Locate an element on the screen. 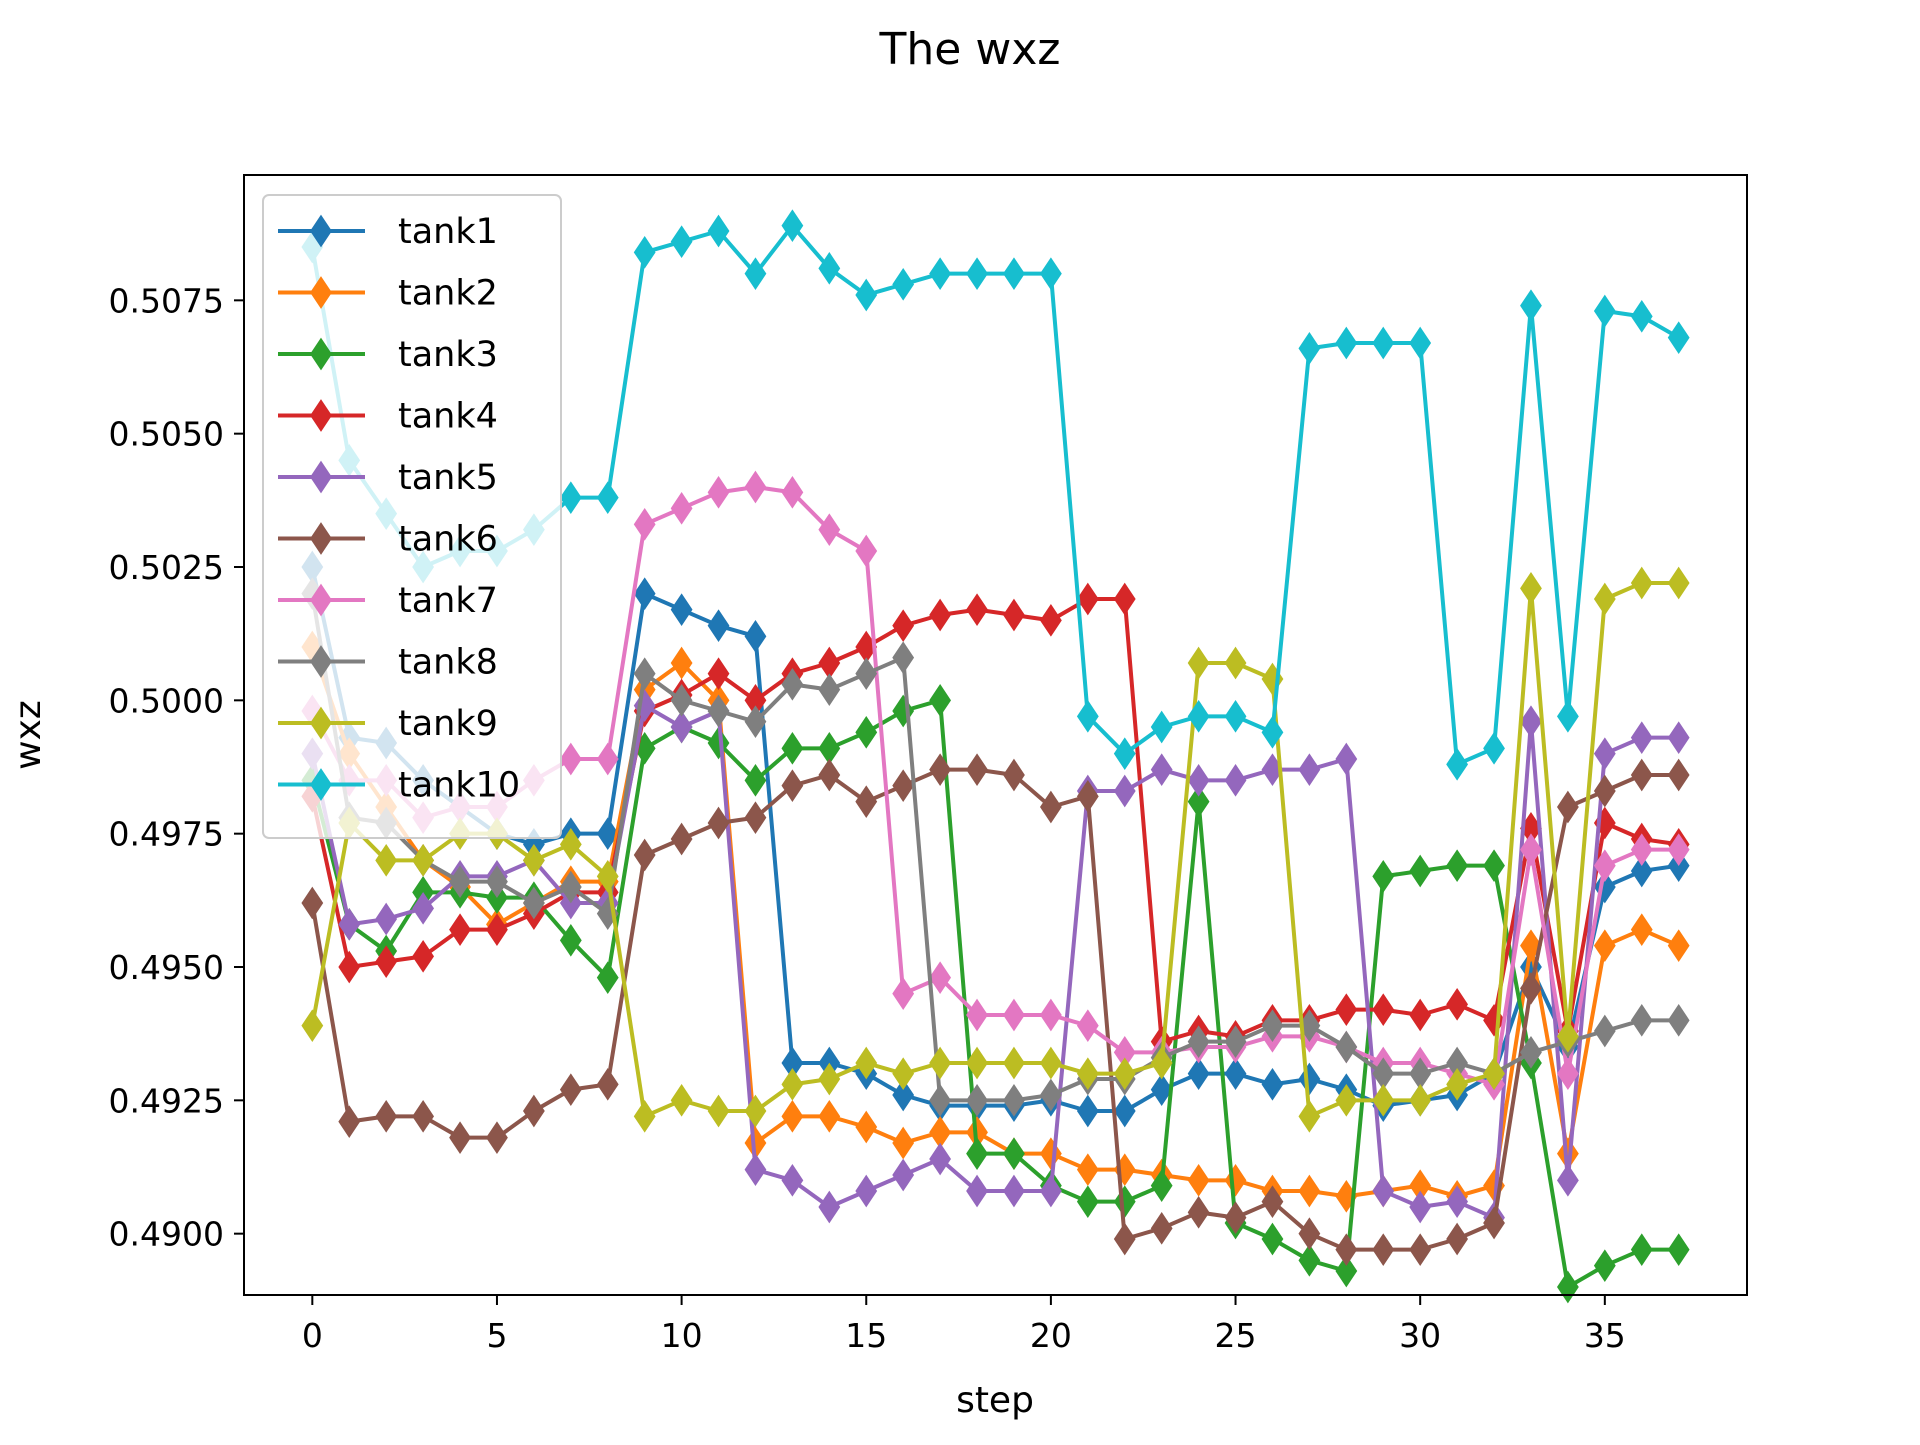 This screenshot has width=1920, height=1445. x-tick-label: 35 is located at coordinates (1605, 1335).